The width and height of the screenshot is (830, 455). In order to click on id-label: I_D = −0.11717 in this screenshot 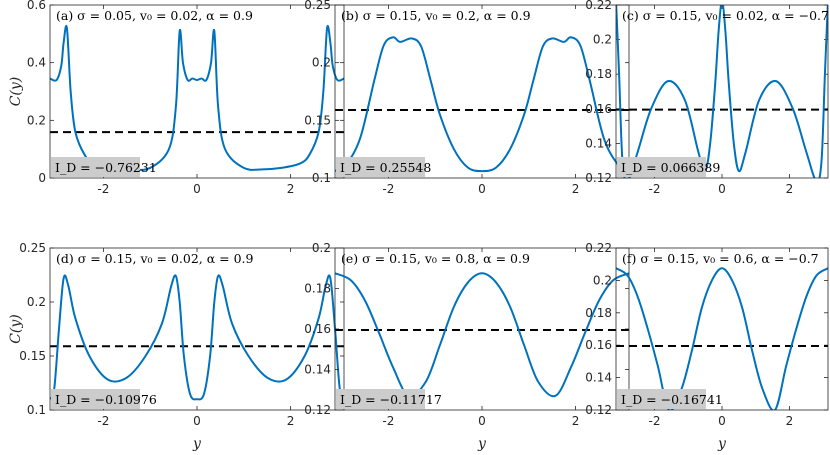, I will do `click(391, 399)`.